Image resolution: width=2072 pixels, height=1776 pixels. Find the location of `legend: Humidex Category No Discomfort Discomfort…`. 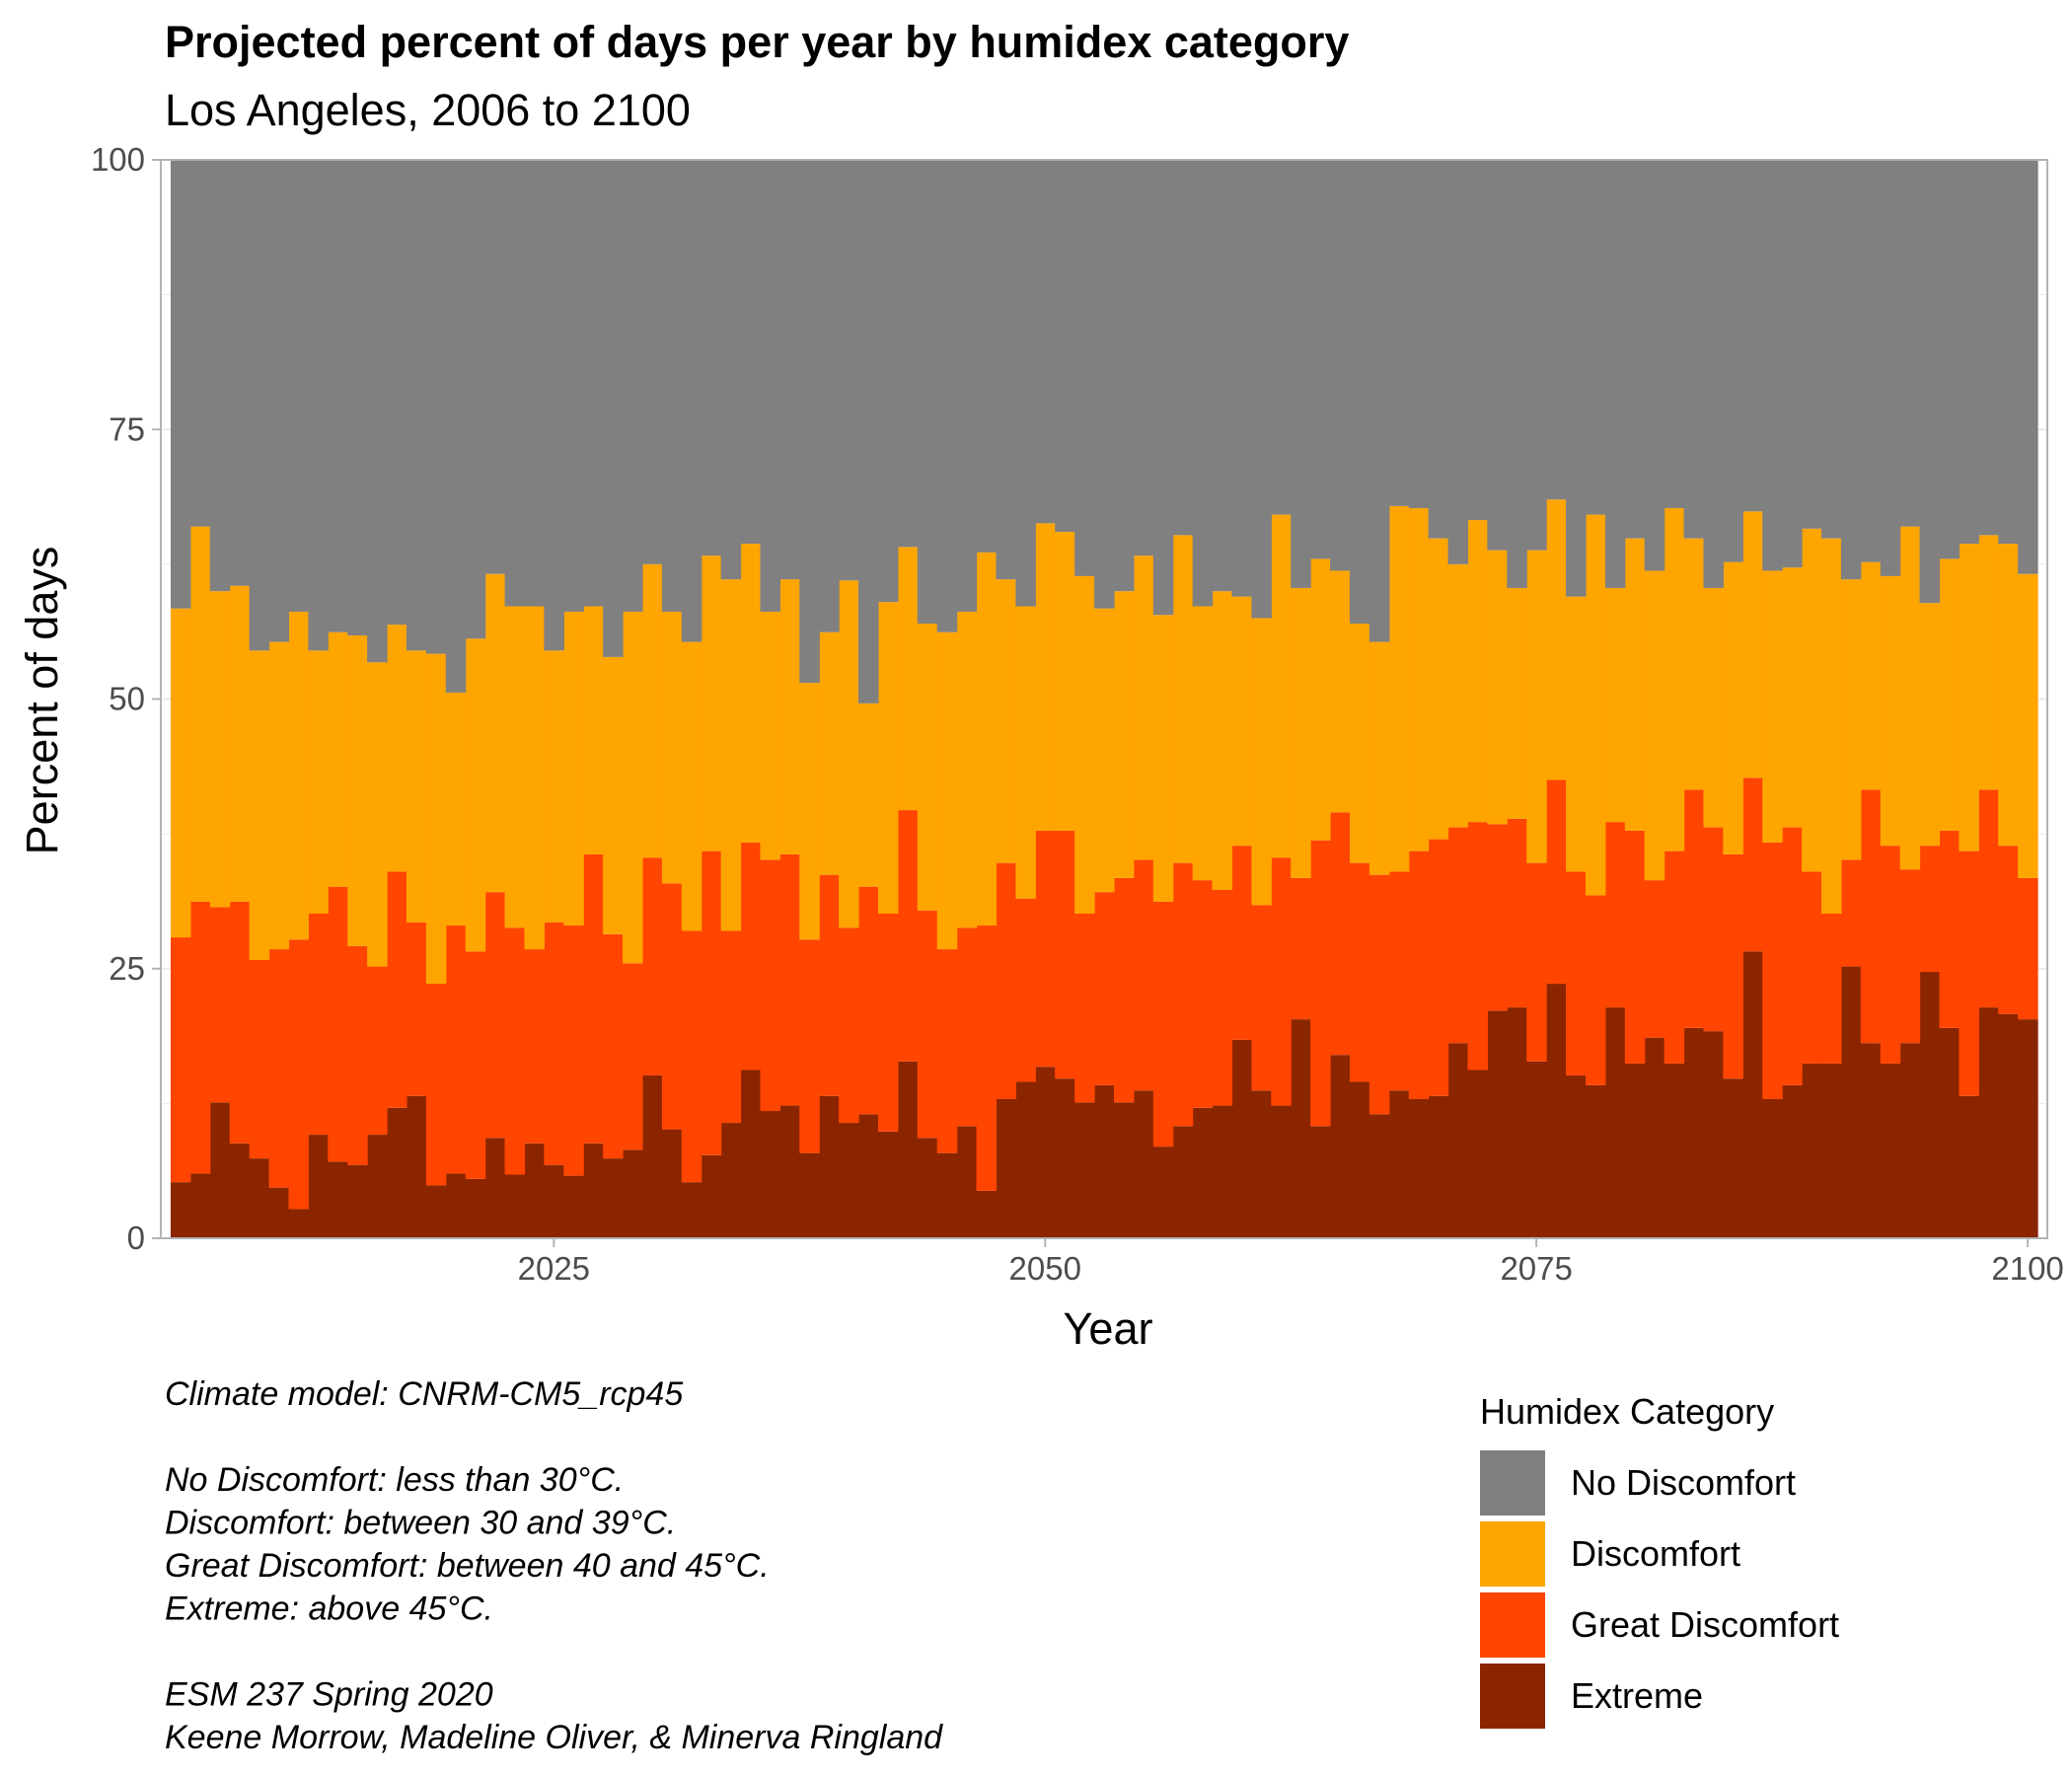

legend: Humidex Category No Discomfort Discomfort… is located at coordinates (1660, 1560).